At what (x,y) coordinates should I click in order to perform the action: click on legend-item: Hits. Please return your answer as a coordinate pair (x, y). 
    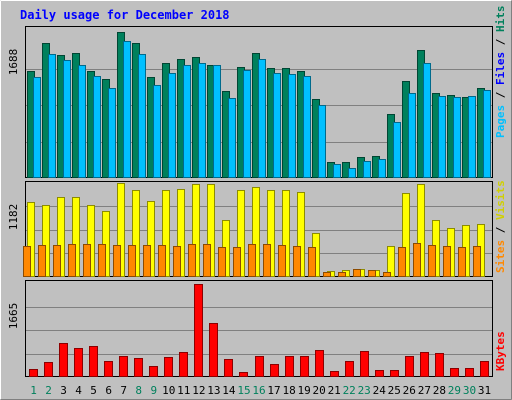
    Looking at the image, I should click on (500, 19).